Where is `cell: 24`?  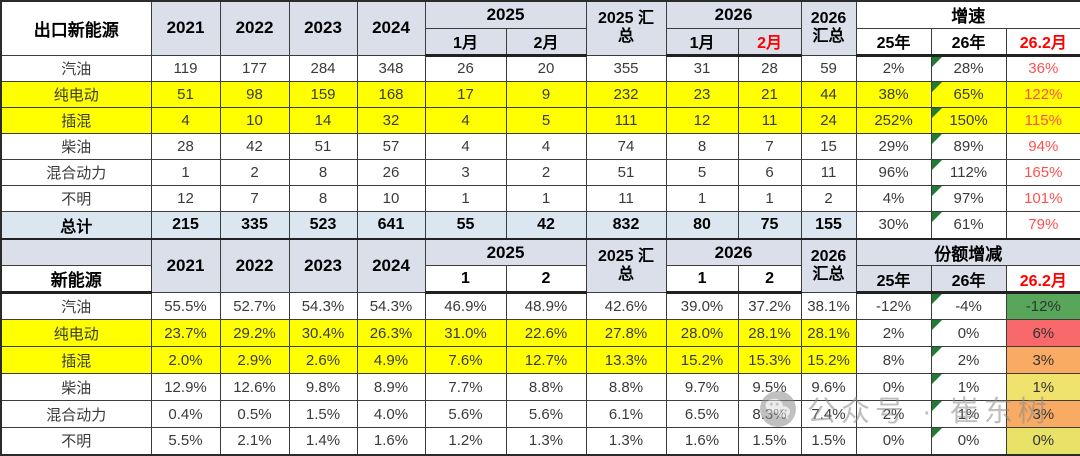
cell: 24 is located at coordinates (828, 120).